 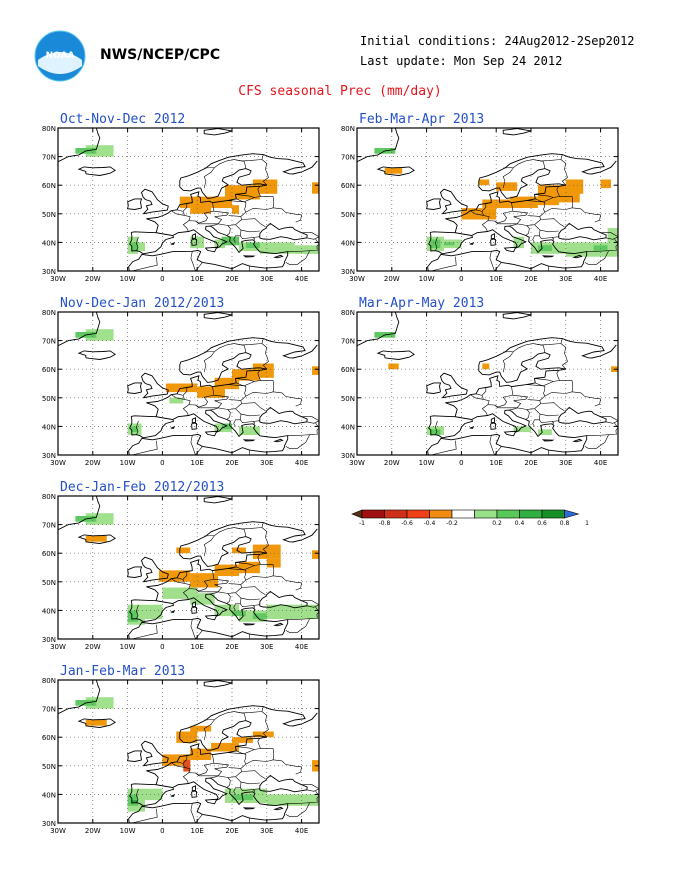 I want to click on anomaly-shading-ond, so click(x=197, y=199).